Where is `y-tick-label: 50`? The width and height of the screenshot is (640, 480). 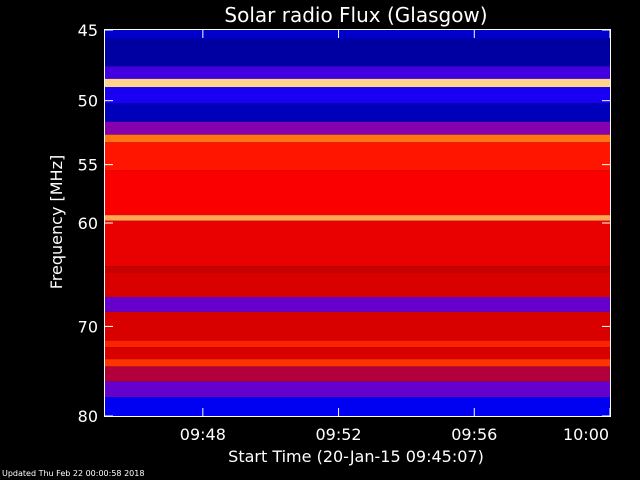 y-tick-label: 50 is located at coordinates (88, 101).